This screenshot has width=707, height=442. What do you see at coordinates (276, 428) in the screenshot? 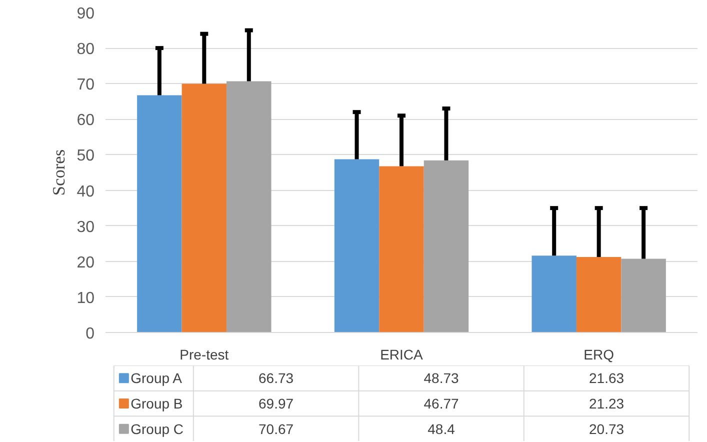
I see `data-label: 70.67` at bounding box center [276, 428].